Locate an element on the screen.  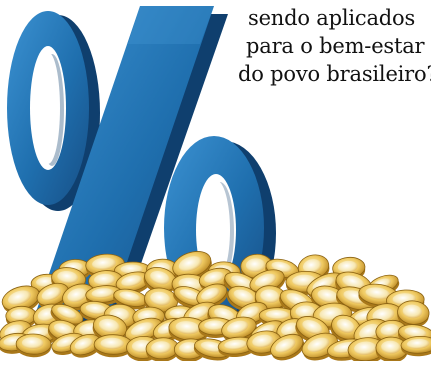
caption-line-1: sendo aplicados is located at coordinates (332, 18).